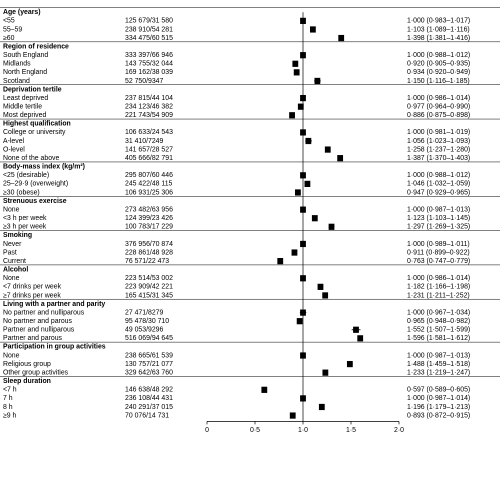 This screenshot has height=500, width=500. What do you see at coordinates (25, 98) in the screenshot?
I see `row-label: Least deprived` at bounding box center [25, 98].